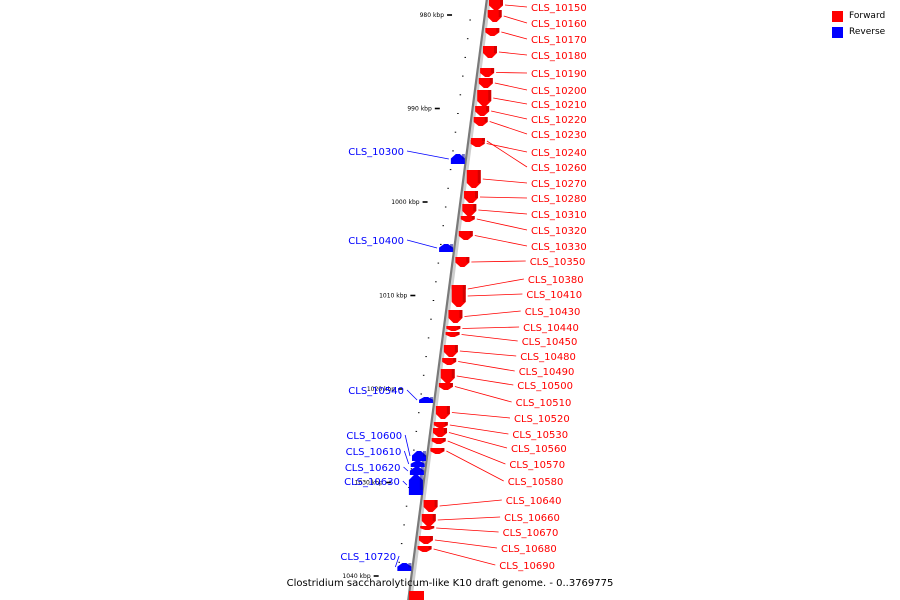 This screenshot has height=600, width=900. I want to click on scale-tick-label: 990 kbp, so click(419, 109).